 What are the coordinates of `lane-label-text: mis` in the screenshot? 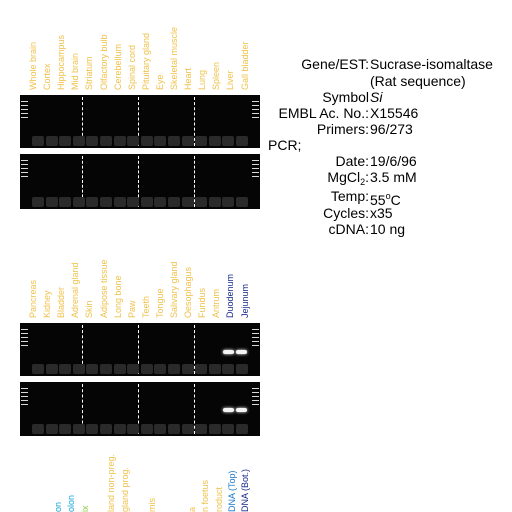 It's located at (151, 505).